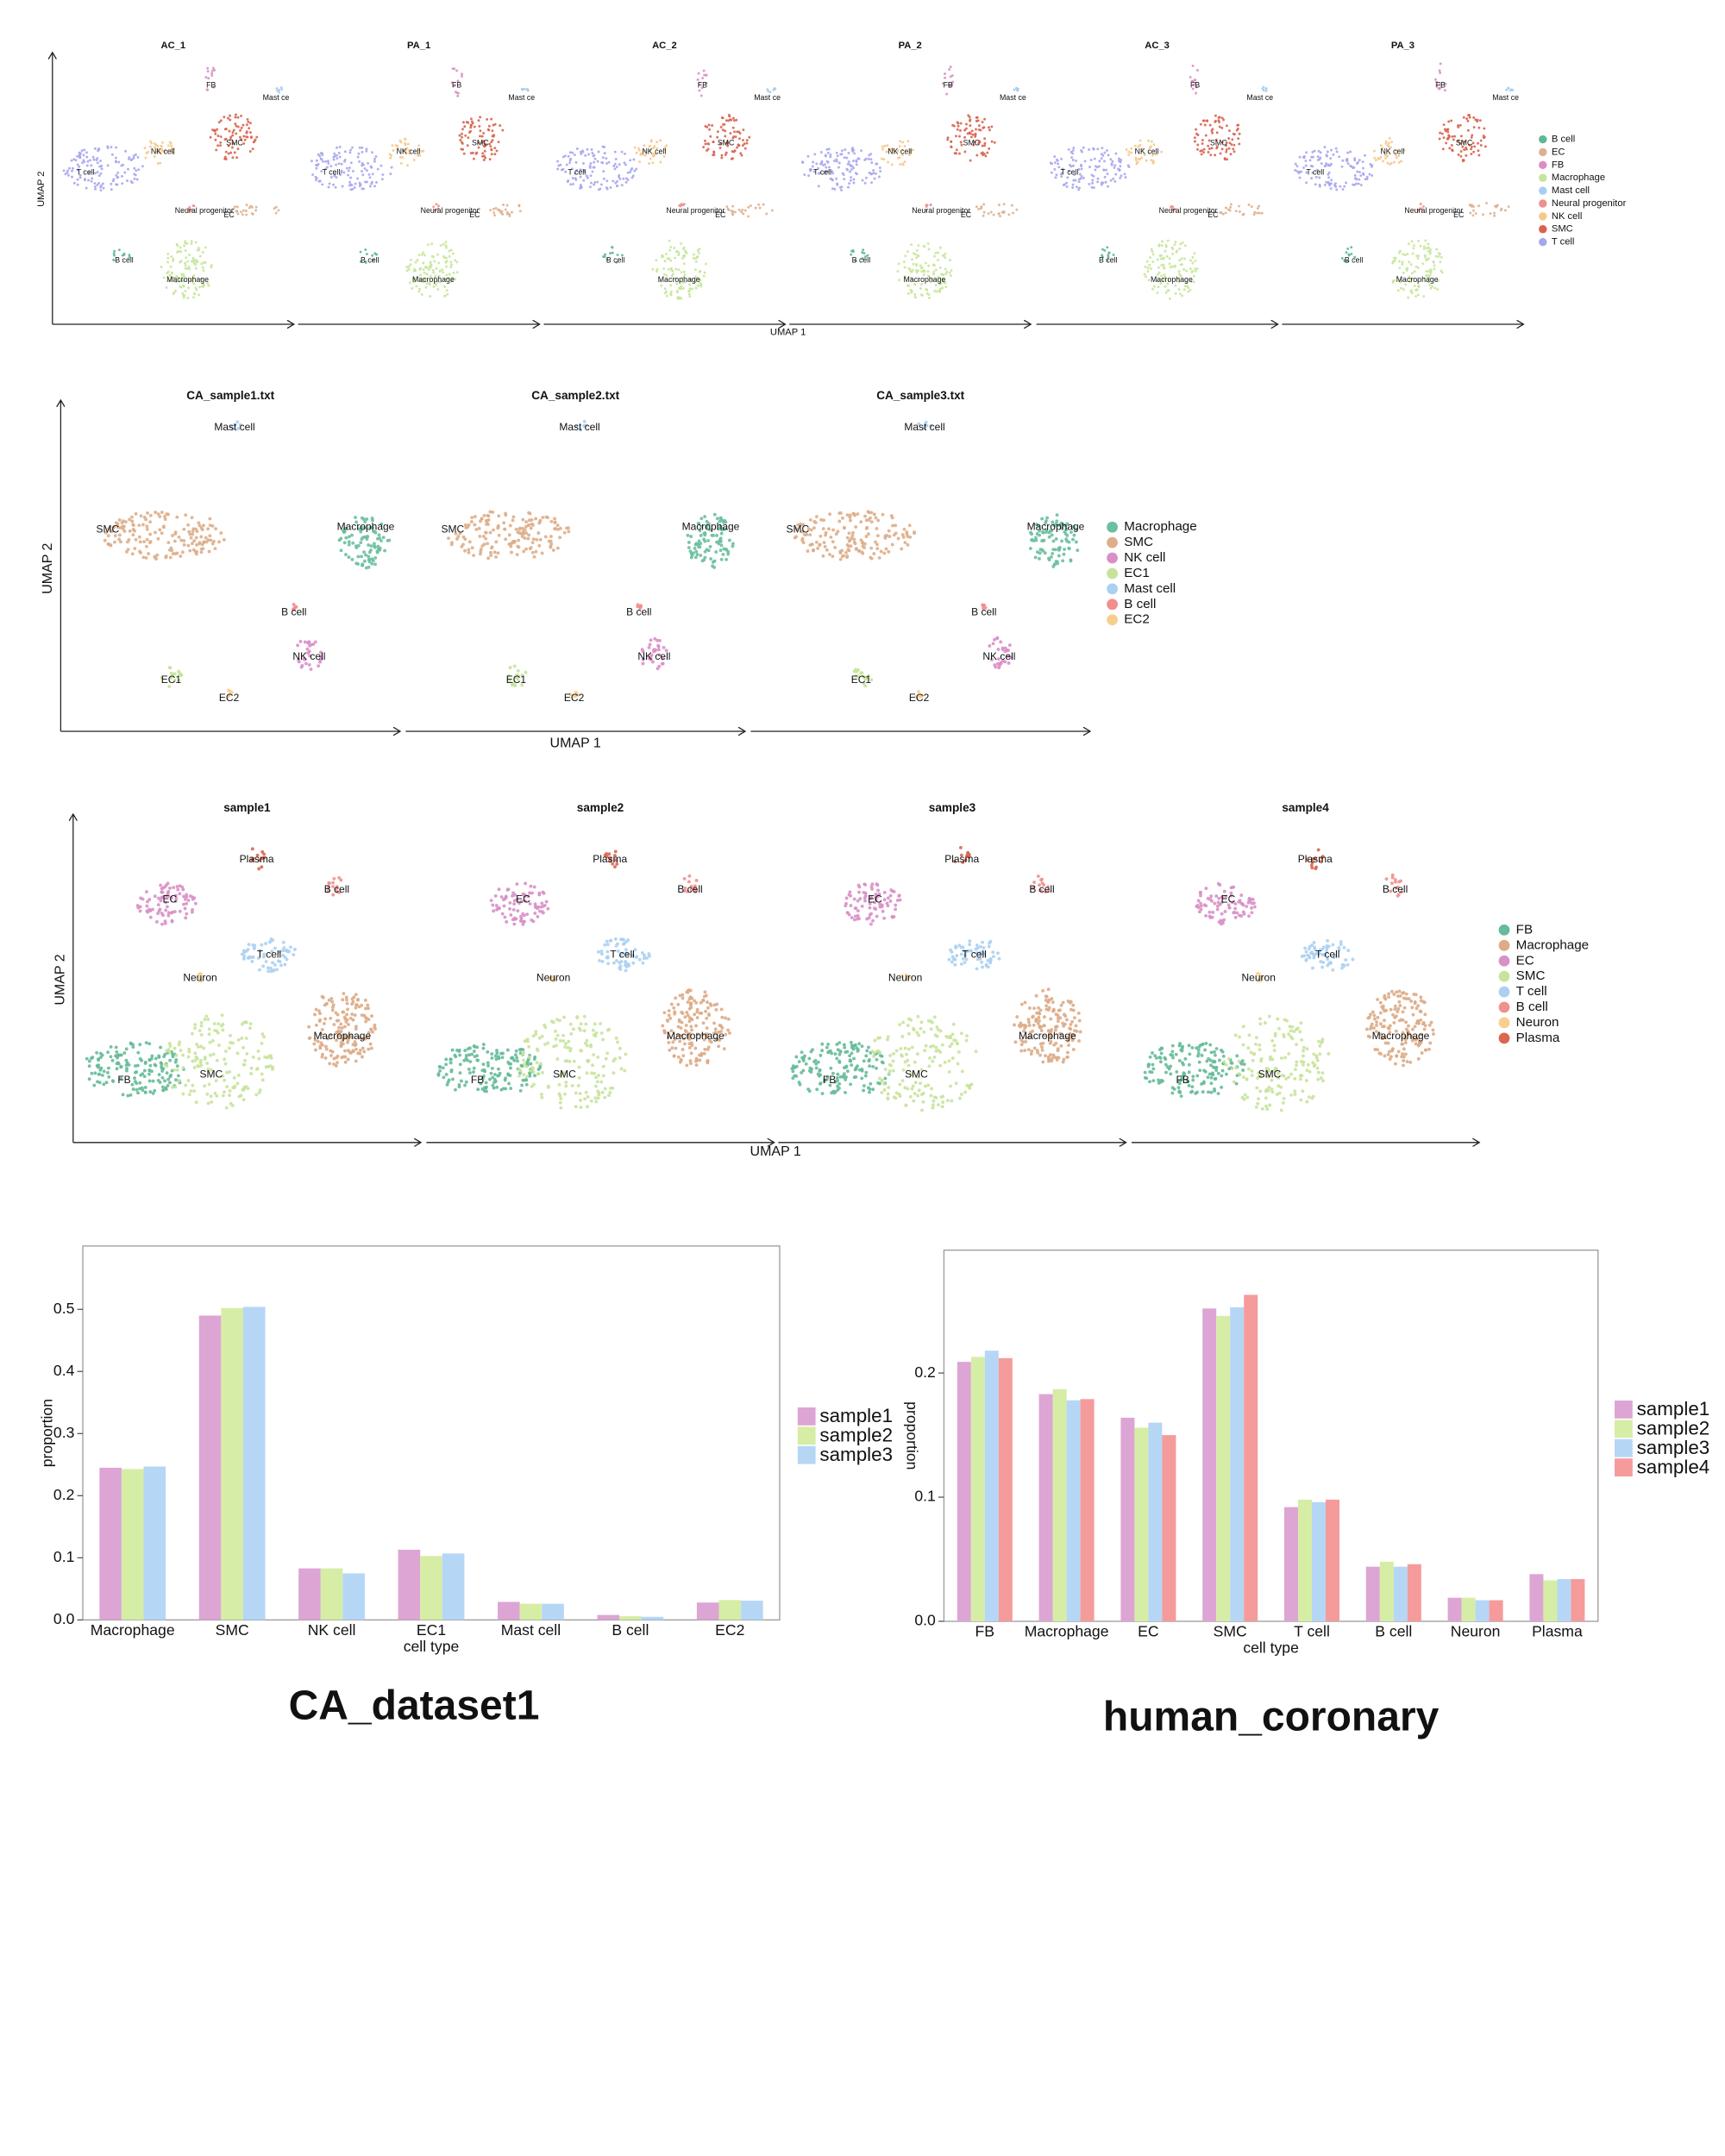 This screenshot has width=1725, height=2156. What do you see at coordinates (41, 188) in the screenshot?
I see `y-axis-label: UMAP 2` at bounding box center [41, 188].